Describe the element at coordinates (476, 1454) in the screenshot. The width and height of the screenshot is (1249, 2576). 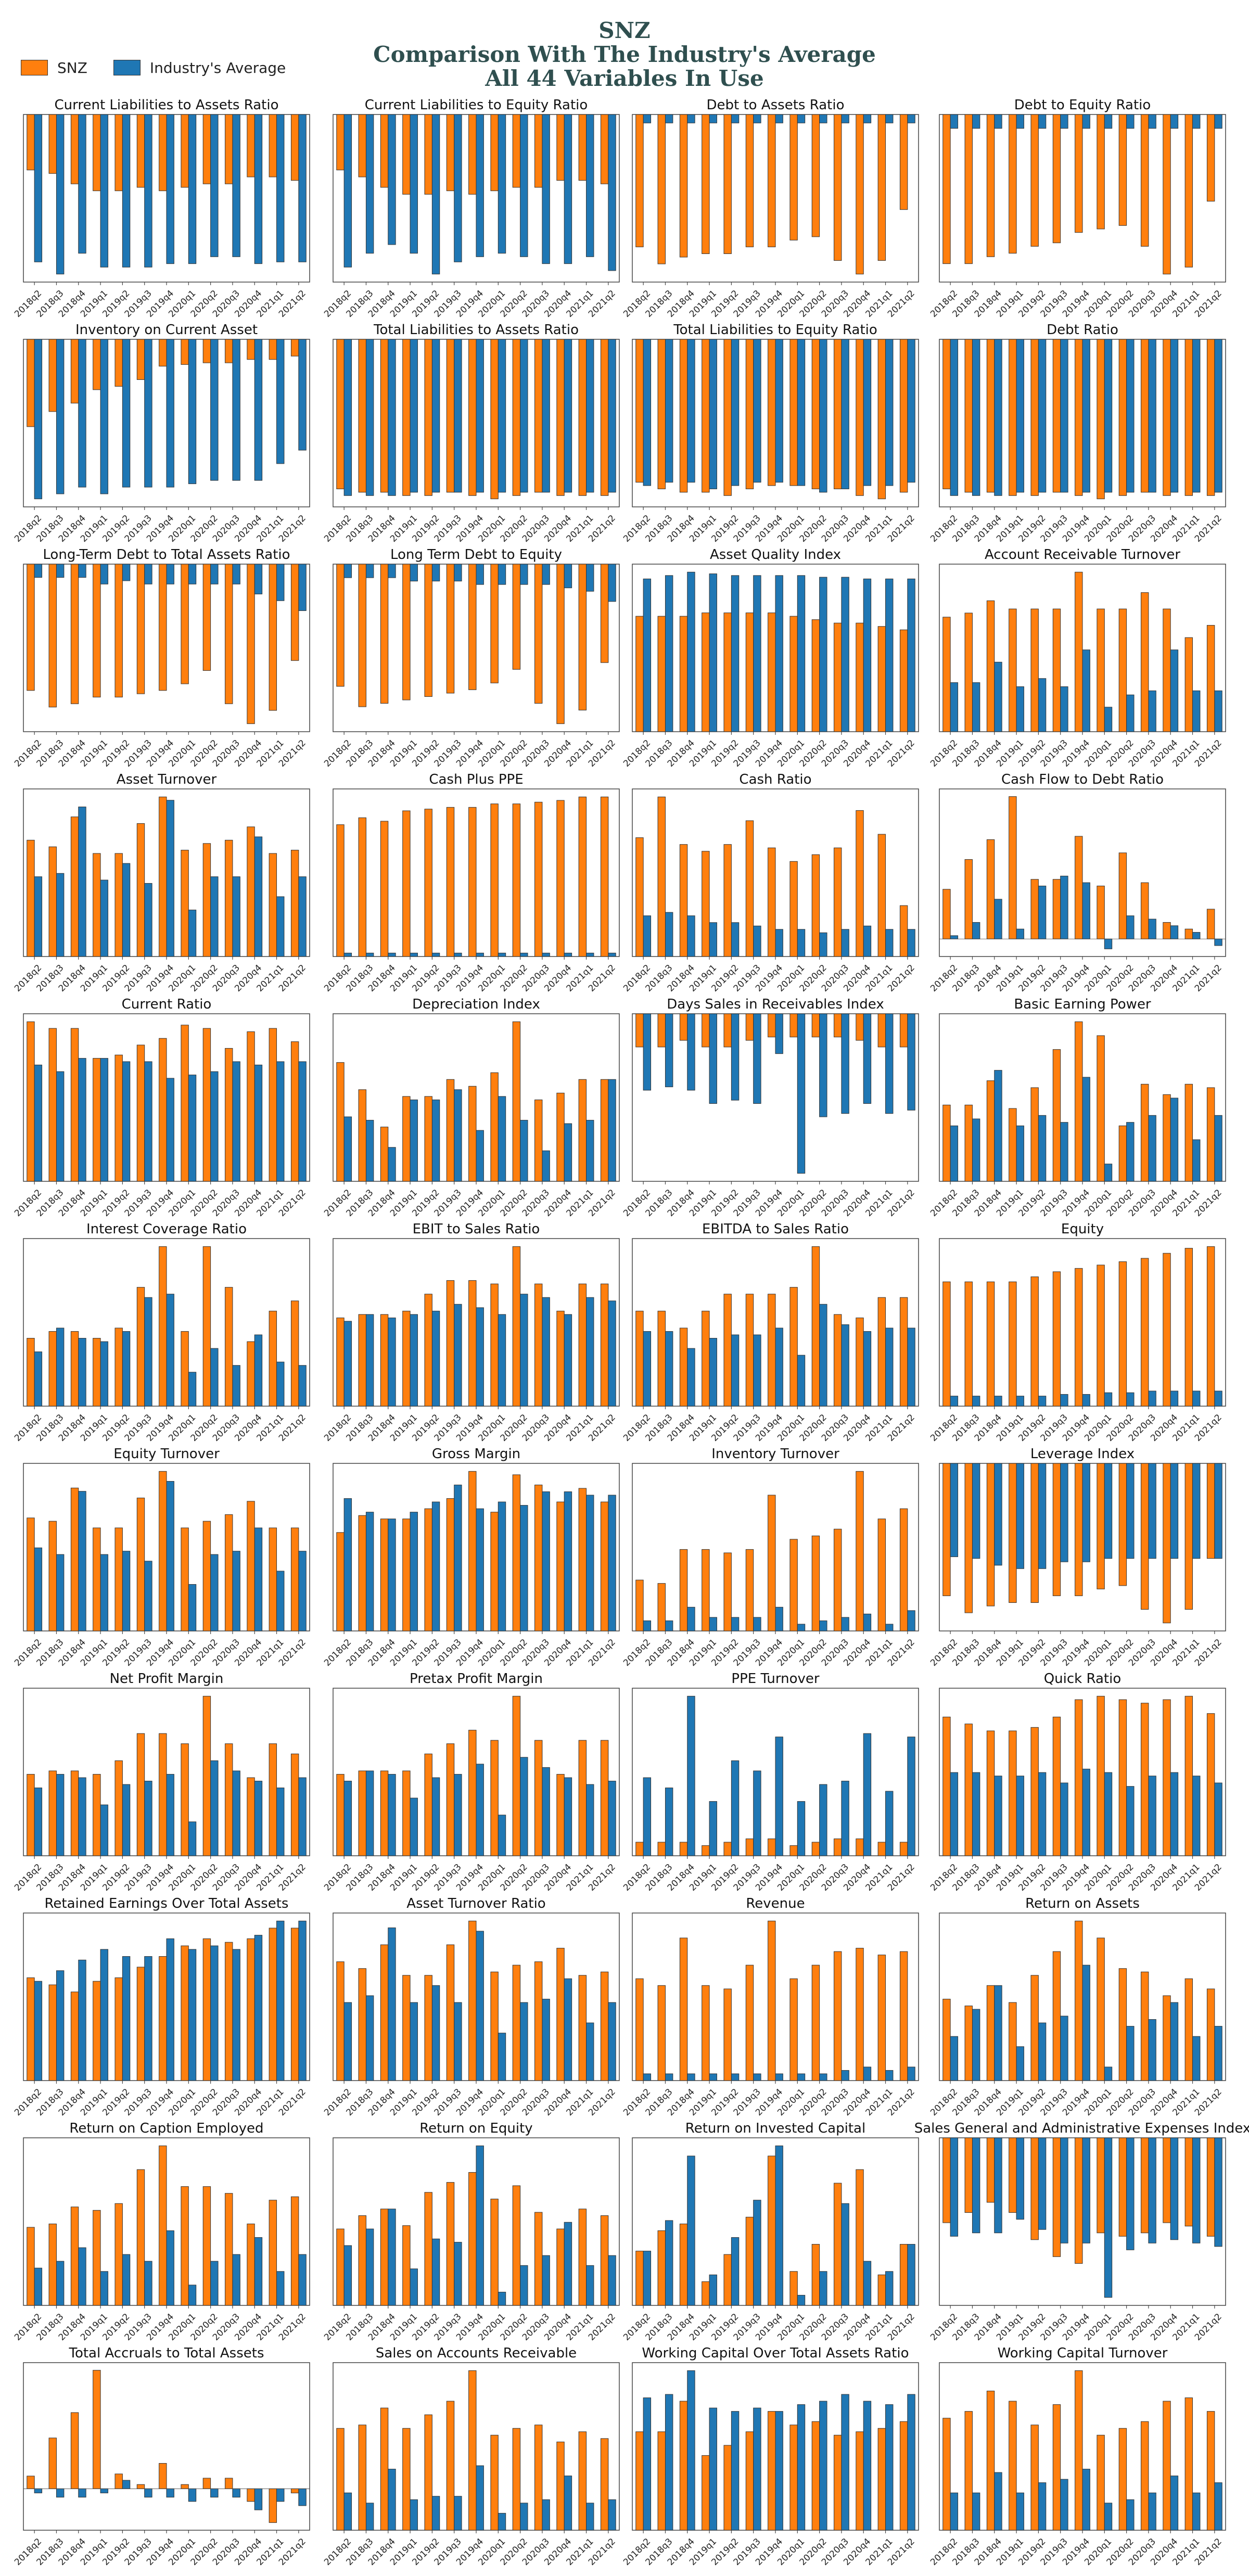
I see `chart-title: Gross Margin` at that location.